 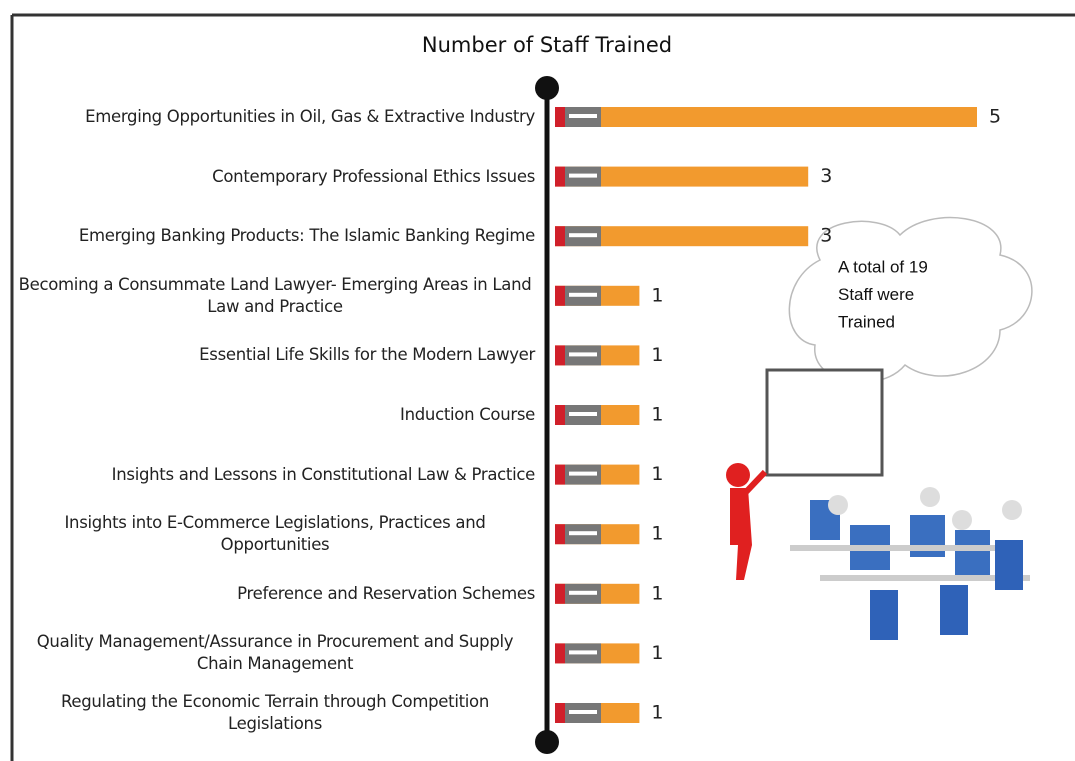 I want to click on classroom-illustration, so click(x=878, y=504).